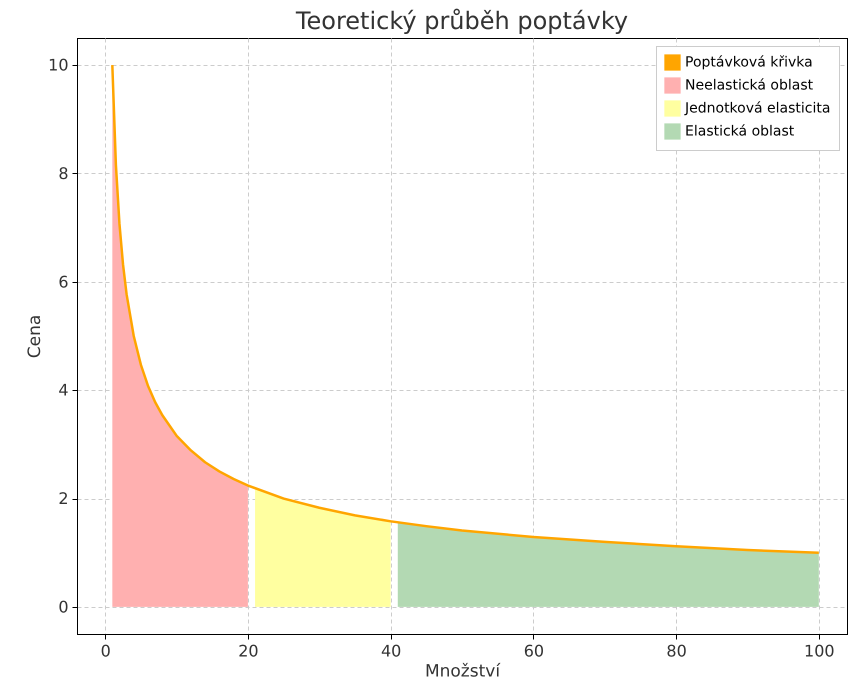 The width and height of the screenshot is (851, 687). What do you see at coordinates (740, 132) in the screenshot?
I see `legend-label: Elastická oblast` at bounding box center [740, 132].